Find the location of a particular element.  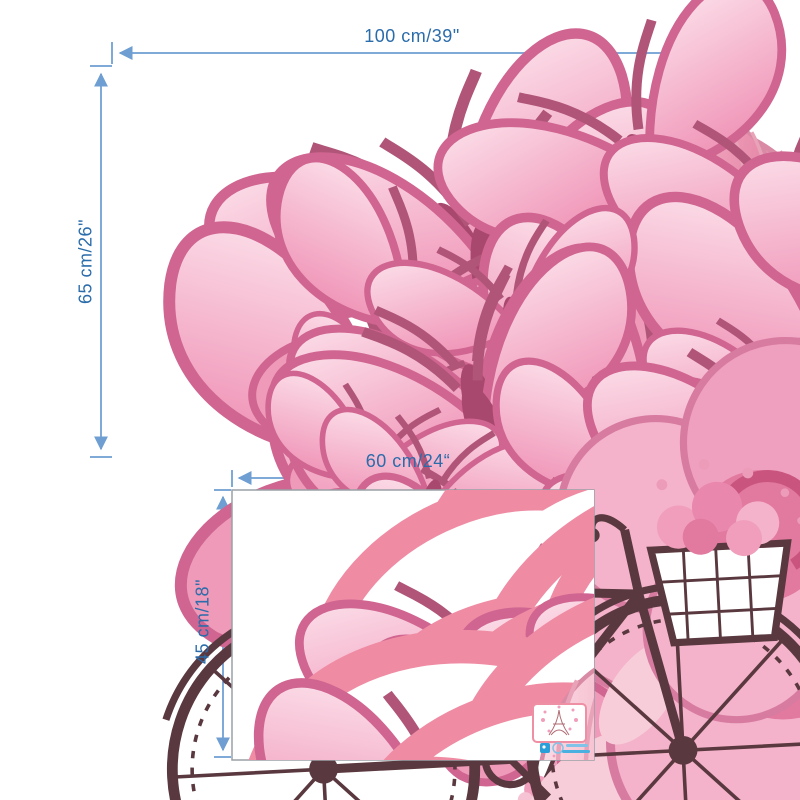

sheet-height-label: 45 cm/18" is located at coordinates (202, 621).